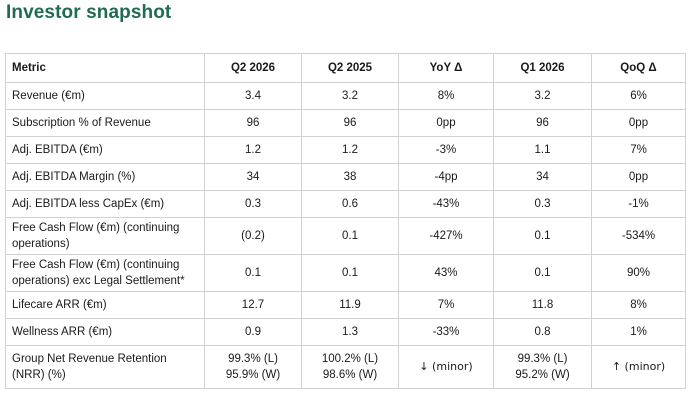 The height and width of the screenshot is (409, 690). What do you see at coordinates (253, 367) in the screenshot?
I see `q2-2026-cell: 99.3% (L) 95.9% (W)` at bounding box center [253, 367].